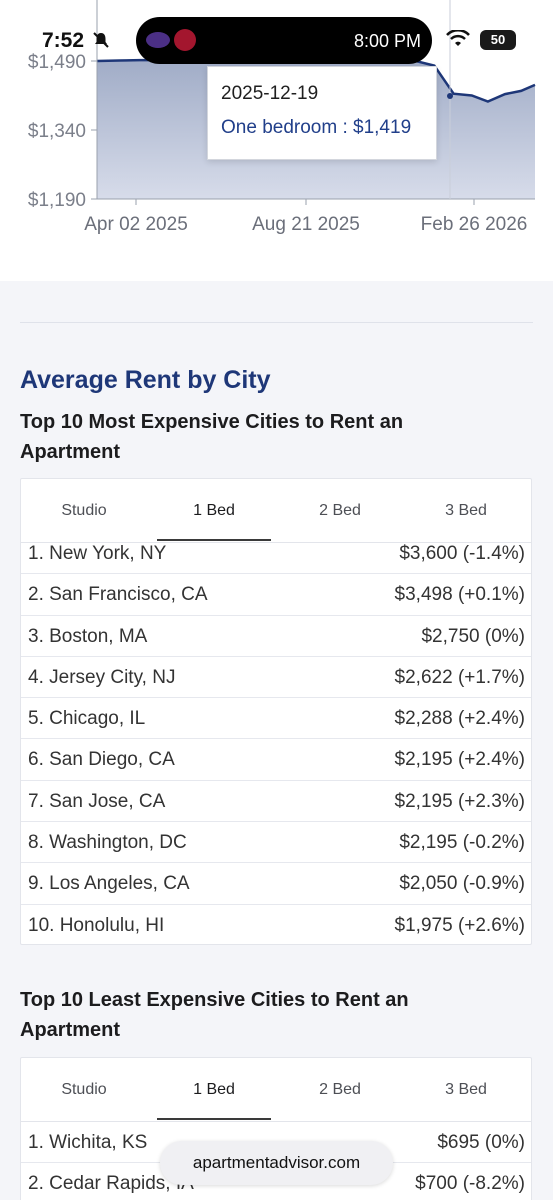  What do you see at coordinates (57, 200) in the screenshot?
I see `y-tick-label: $1,190` at bounding box center [57, 200].